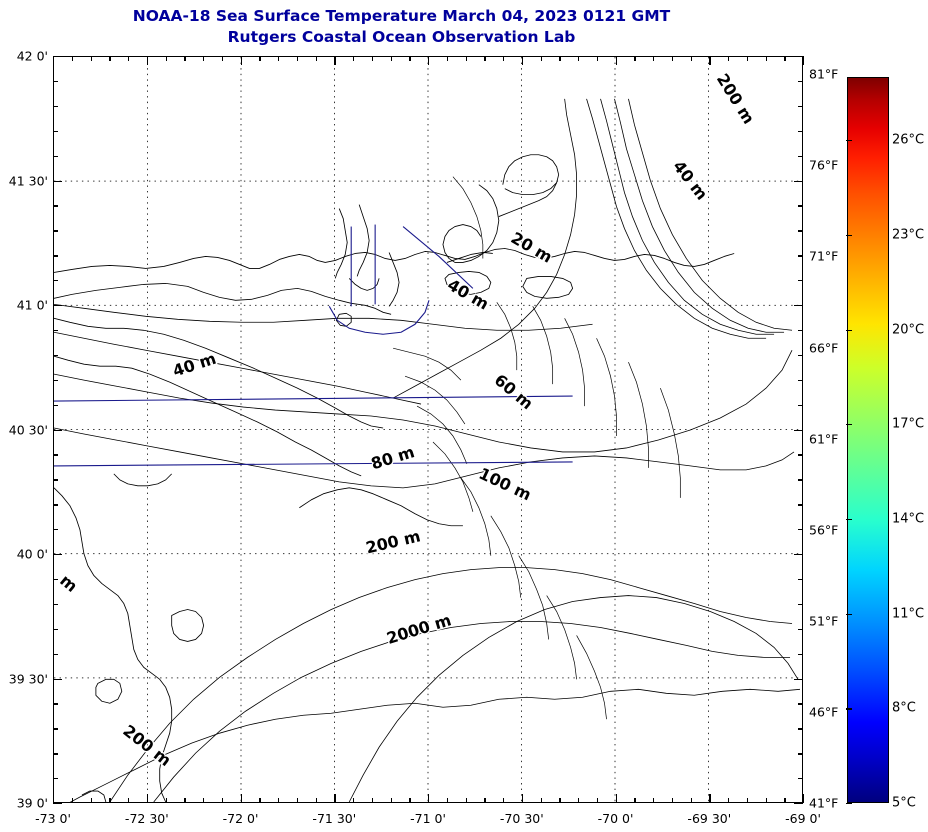 Image resolution: width=928 pixels, height=832 pixels. Describe the element at coordinates (32, 56) in the screenshot. I see `y-axis-label: 42 0'` at that location.